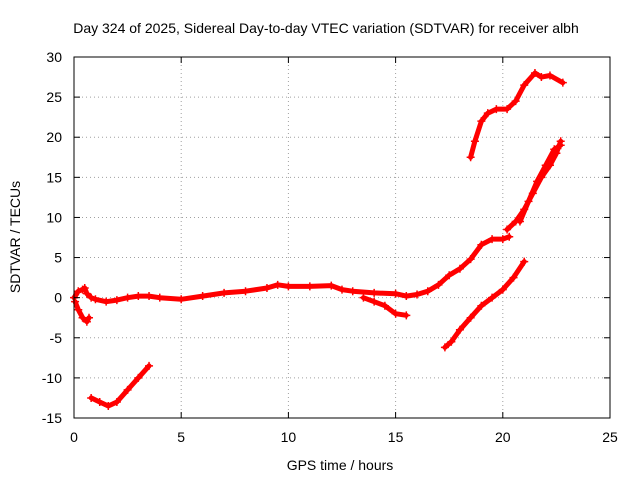 The width and height of the screenshot is (640, 480). What do you see at coordinates (58, 258) in the screenshot?
I see `y-tick-label: 5` at bounding box center [58, 258].